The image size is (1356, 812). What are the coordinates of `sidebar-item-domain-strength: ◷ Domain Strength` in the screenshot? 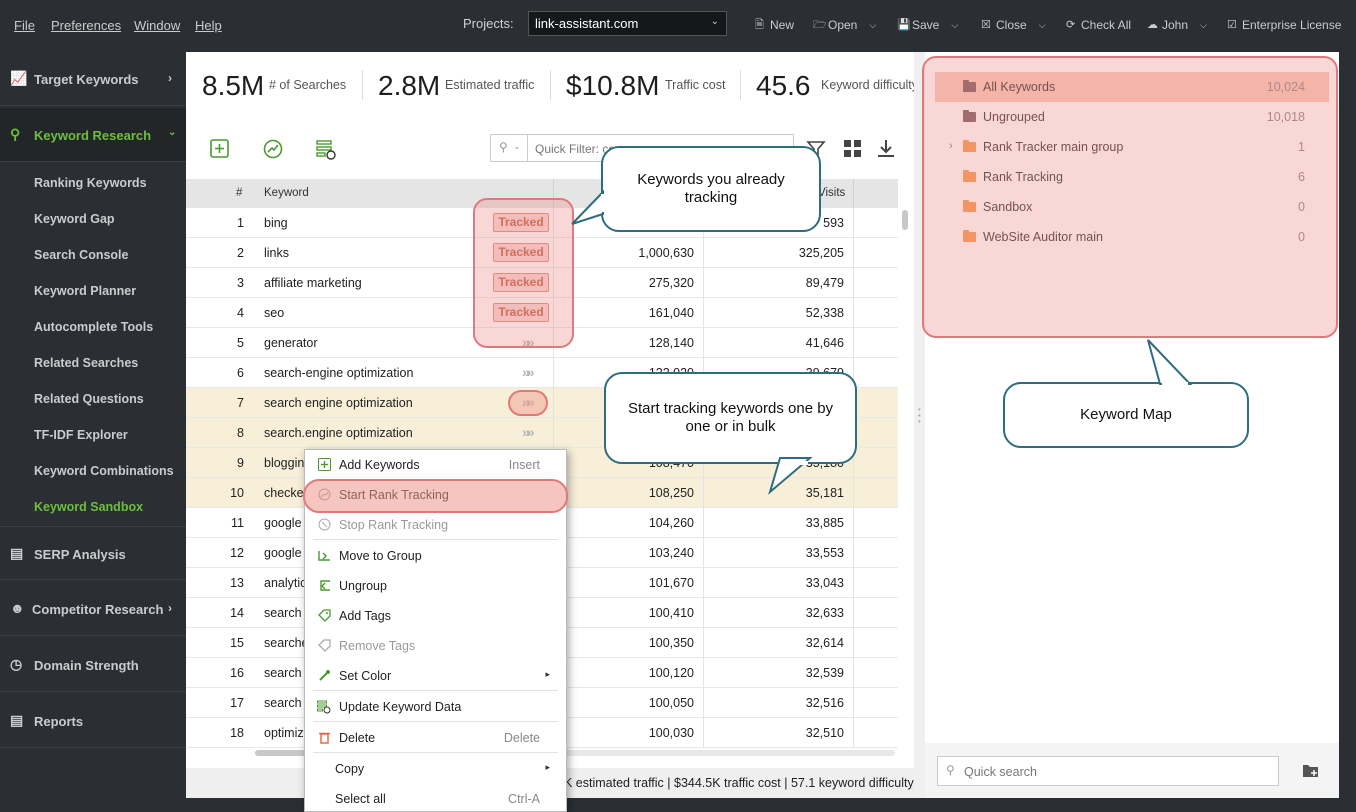 It's located at (93, 665).